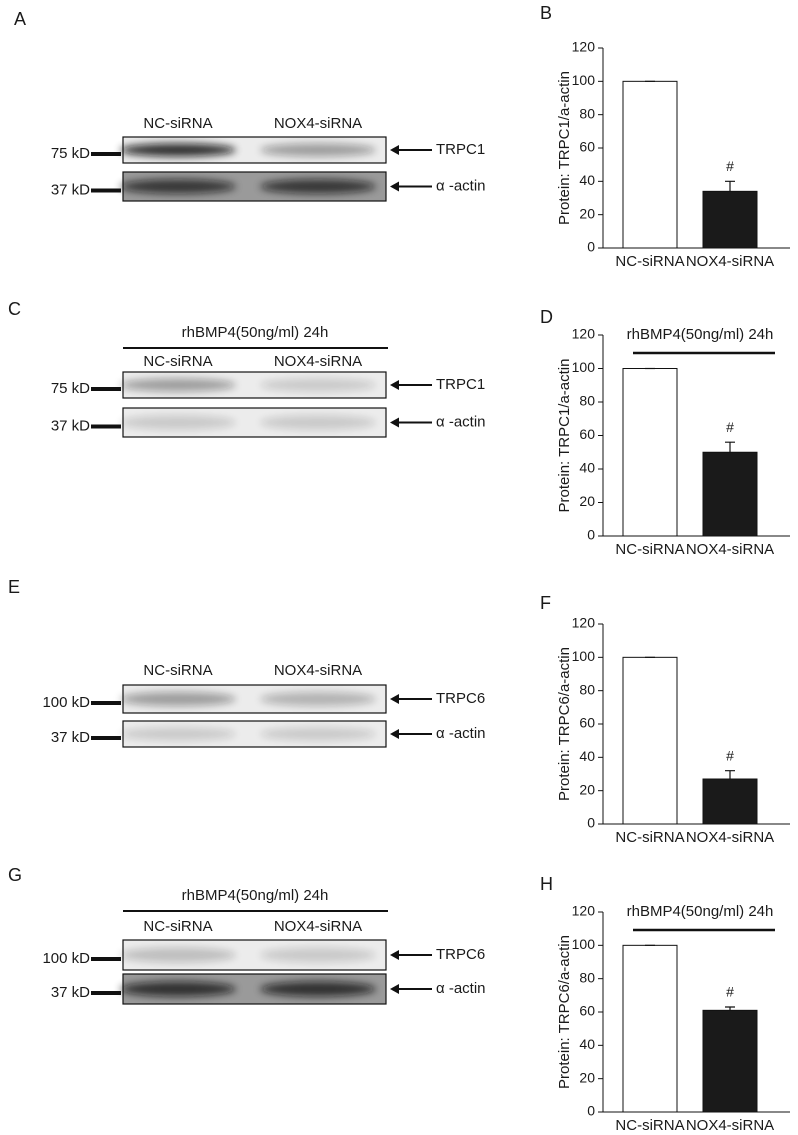 Image resolution: width=798 pixels, height=1135 pixels. What do you see at coordinates (15, 875) in the screenshot?
I see `panel-label: G` at bounding box center [15, 875].